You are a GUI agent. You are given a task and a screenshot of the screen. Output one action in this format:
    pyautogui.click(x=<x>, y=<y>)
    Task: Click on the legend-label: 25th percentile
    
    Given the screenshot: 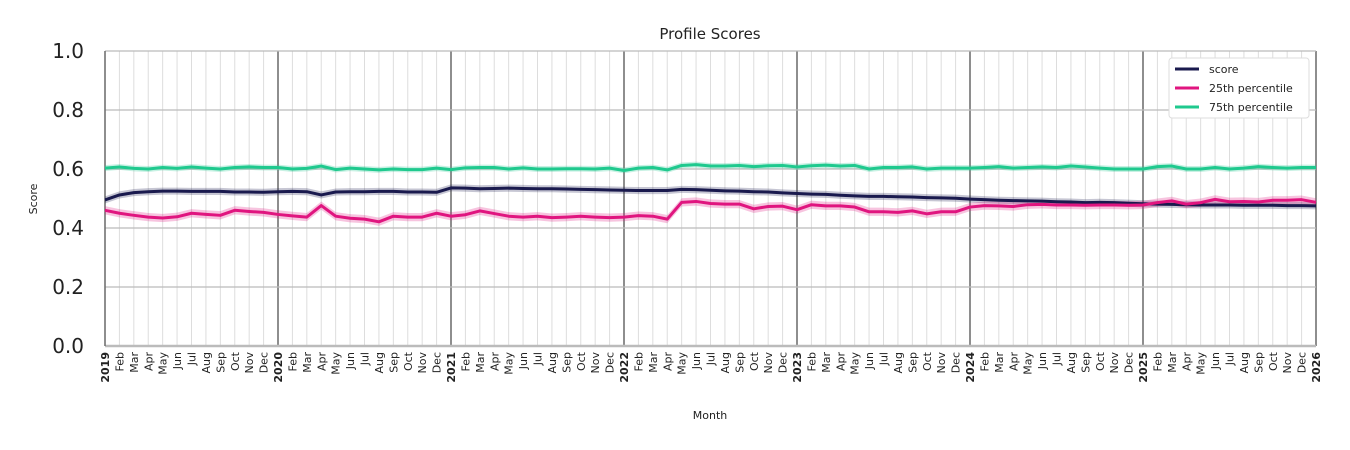 What is the action you would take?
    pyautogui.click(x=1251, y=88)
    